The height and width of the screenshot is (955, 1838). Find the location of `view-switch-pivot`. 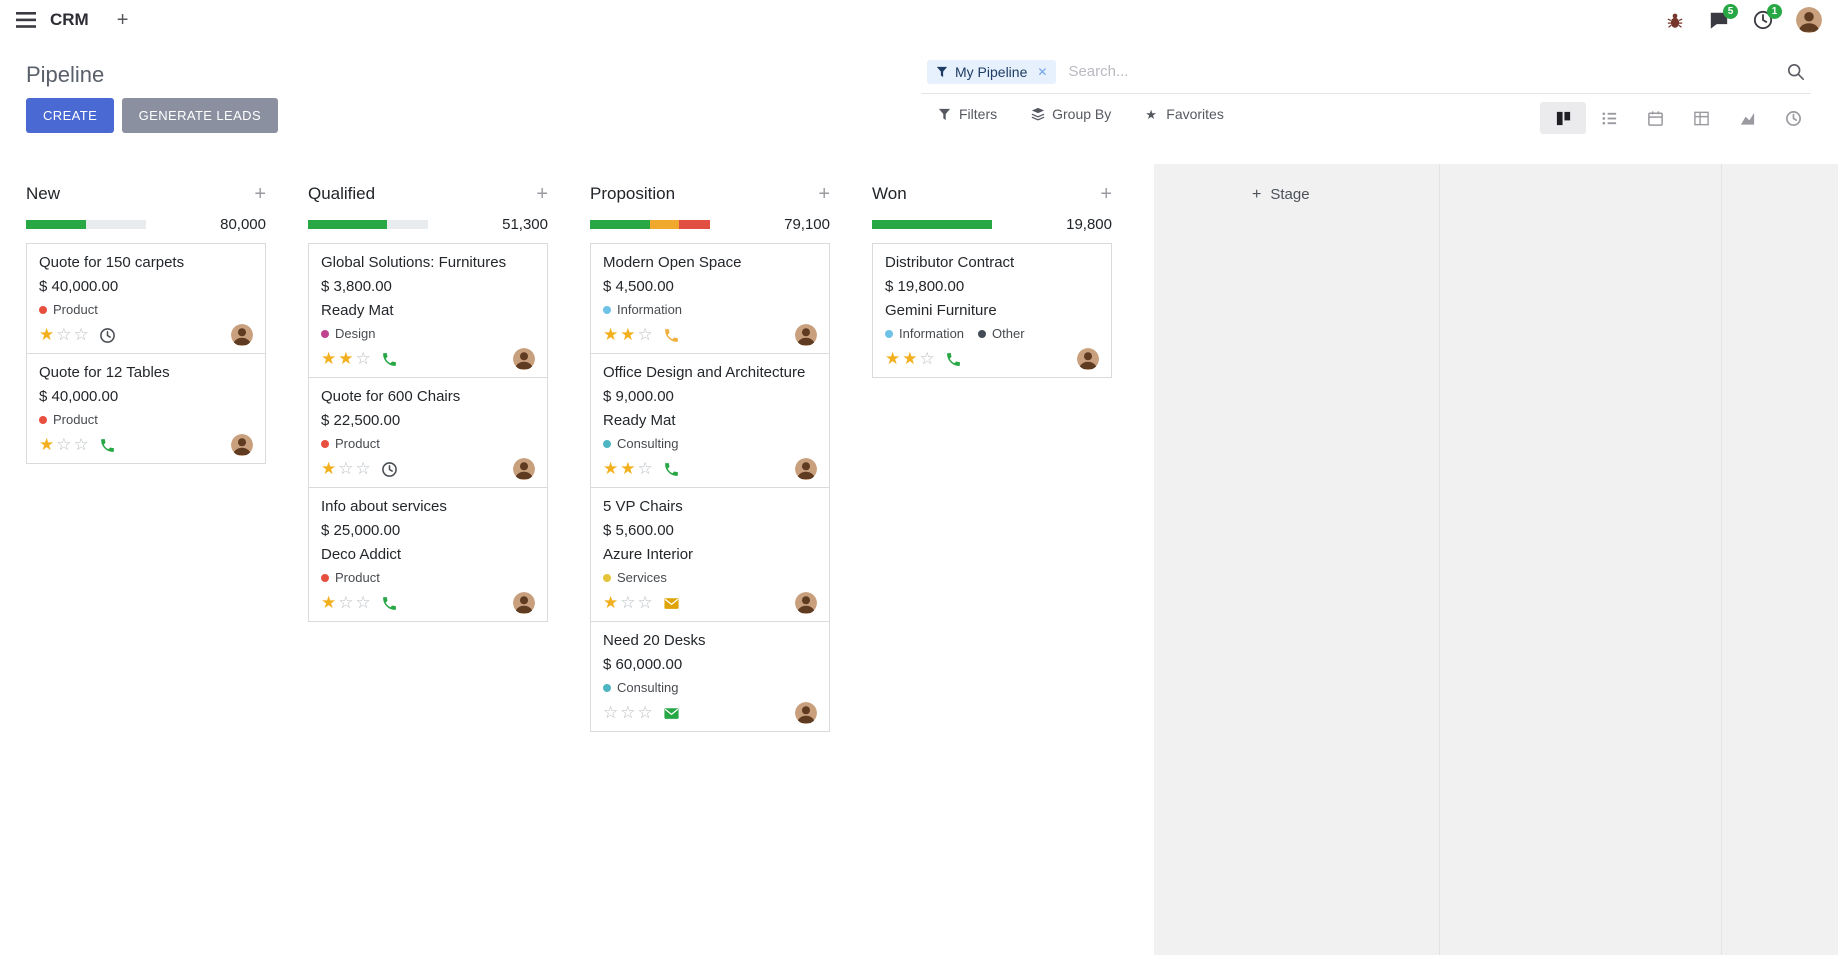

view-switch-pivot is located at coordinates (1701, 118).